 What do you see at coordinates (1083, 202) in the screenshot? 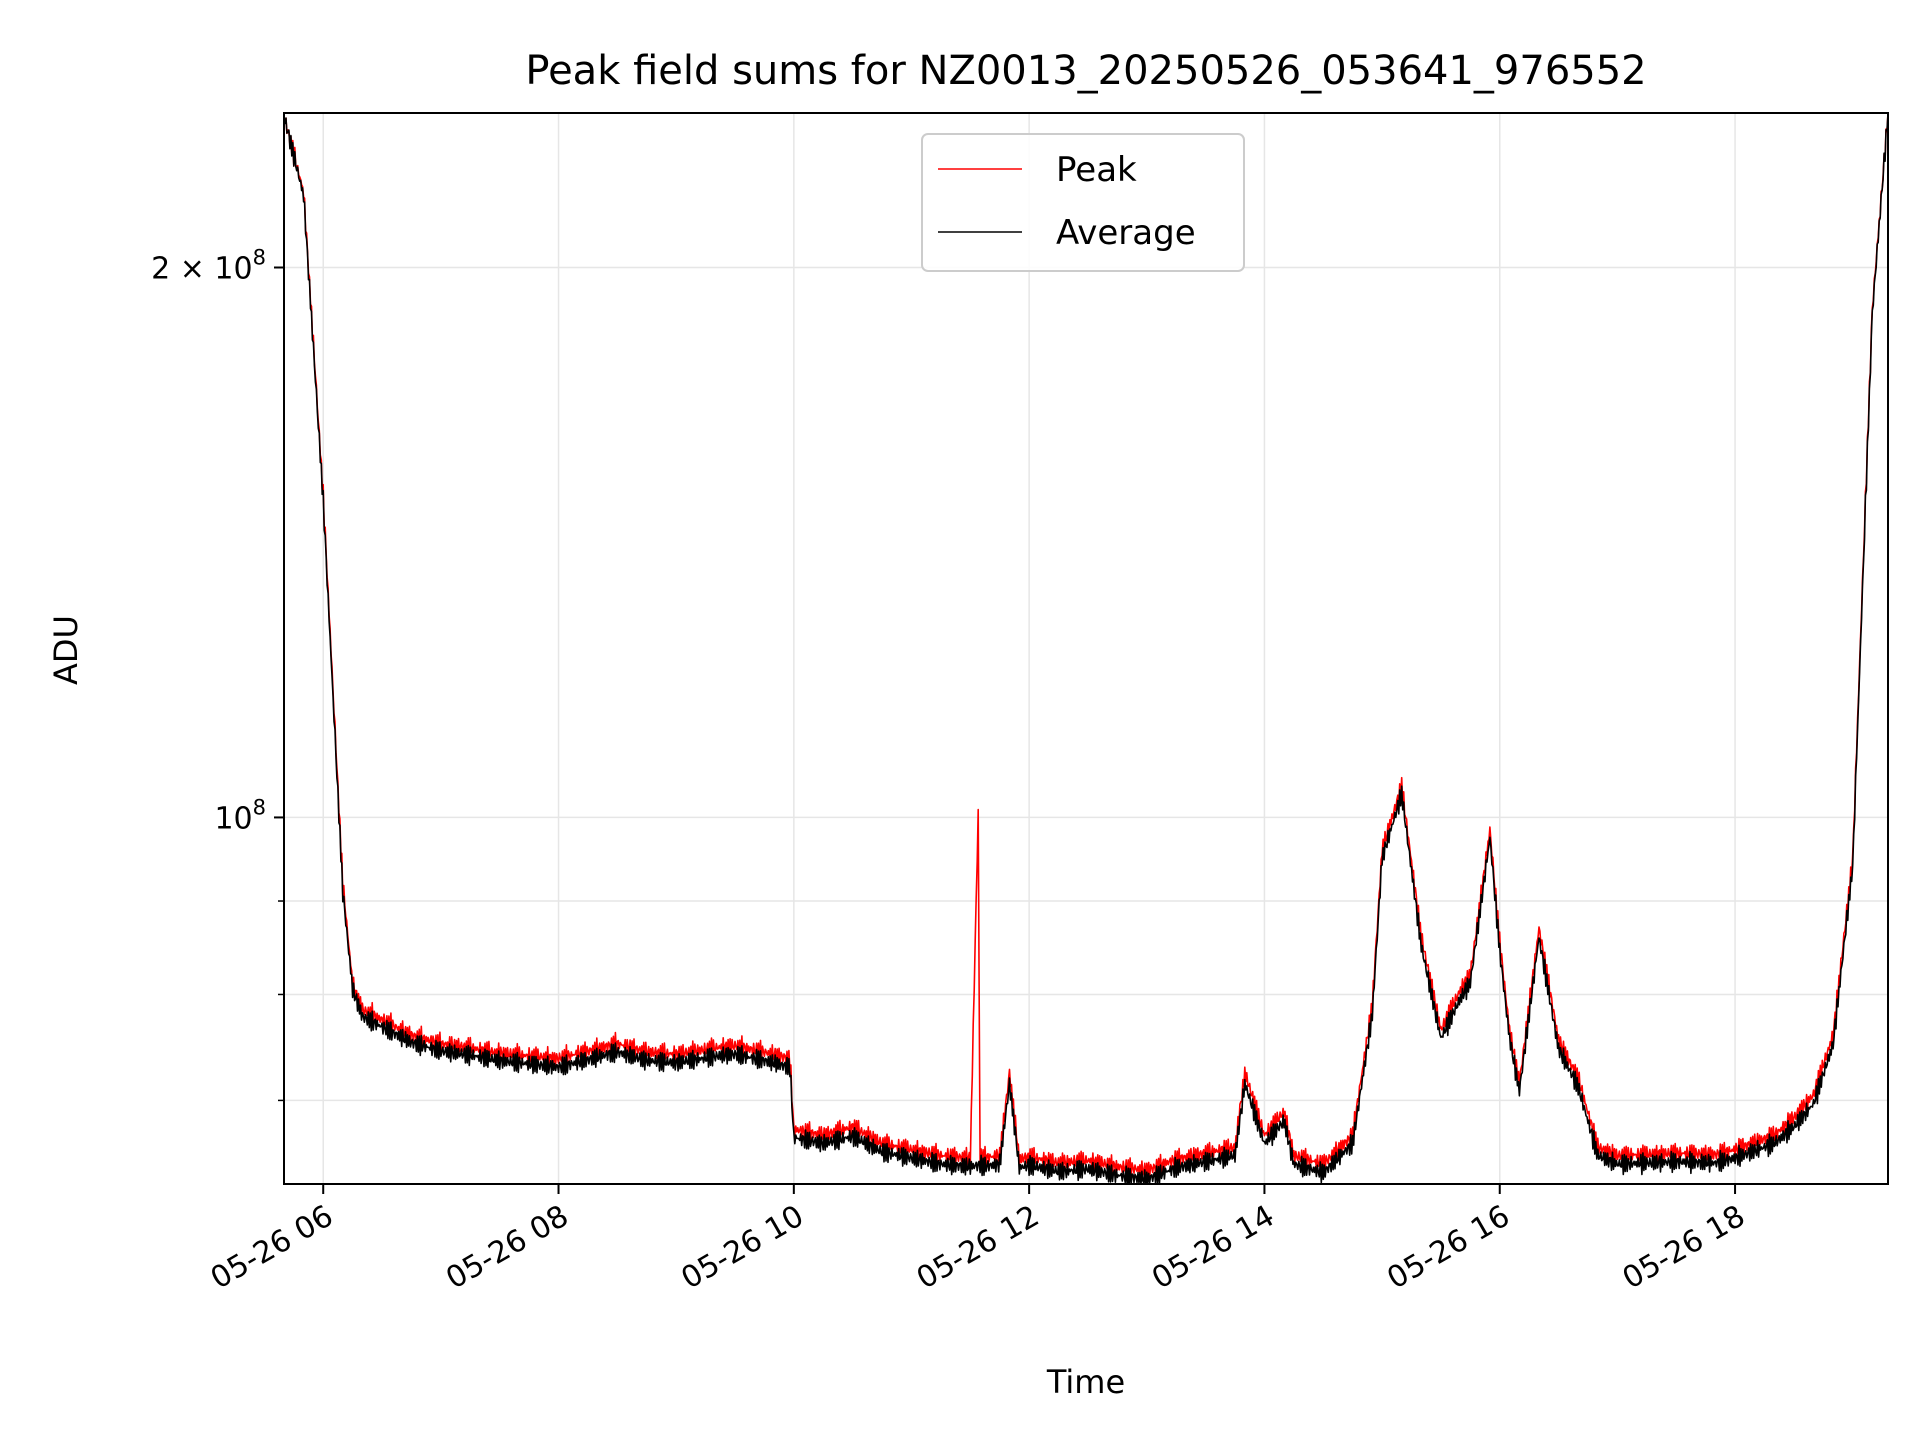
I see `legend: Peak Average` at bounding box center [1083, 202].